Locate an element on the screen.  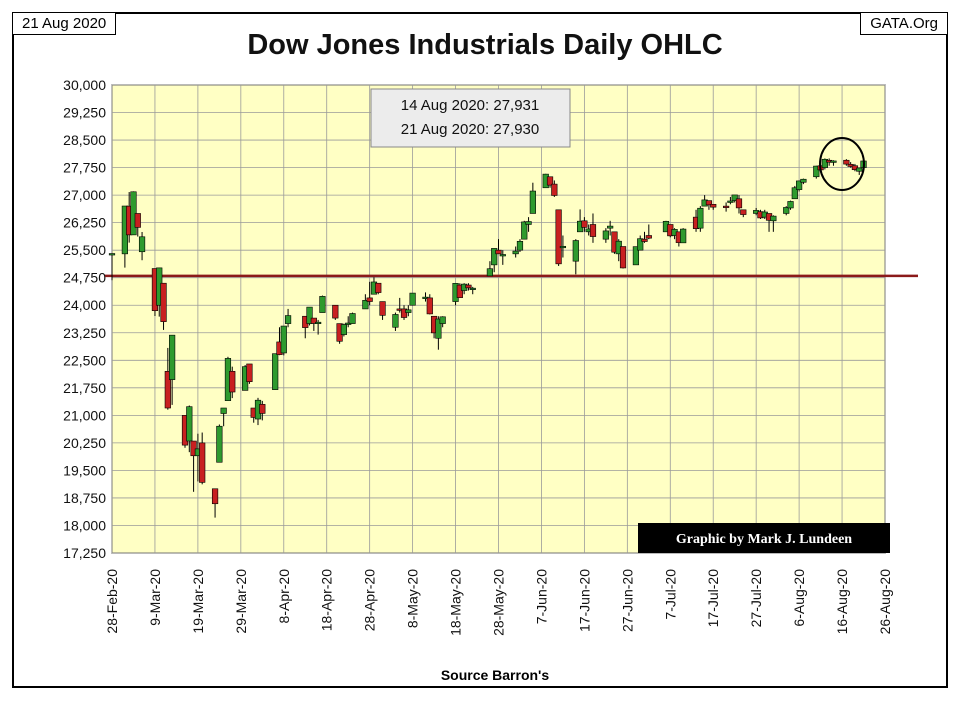
x-tick-label: 27-Jun-20 is located at coordinates (627, 600).